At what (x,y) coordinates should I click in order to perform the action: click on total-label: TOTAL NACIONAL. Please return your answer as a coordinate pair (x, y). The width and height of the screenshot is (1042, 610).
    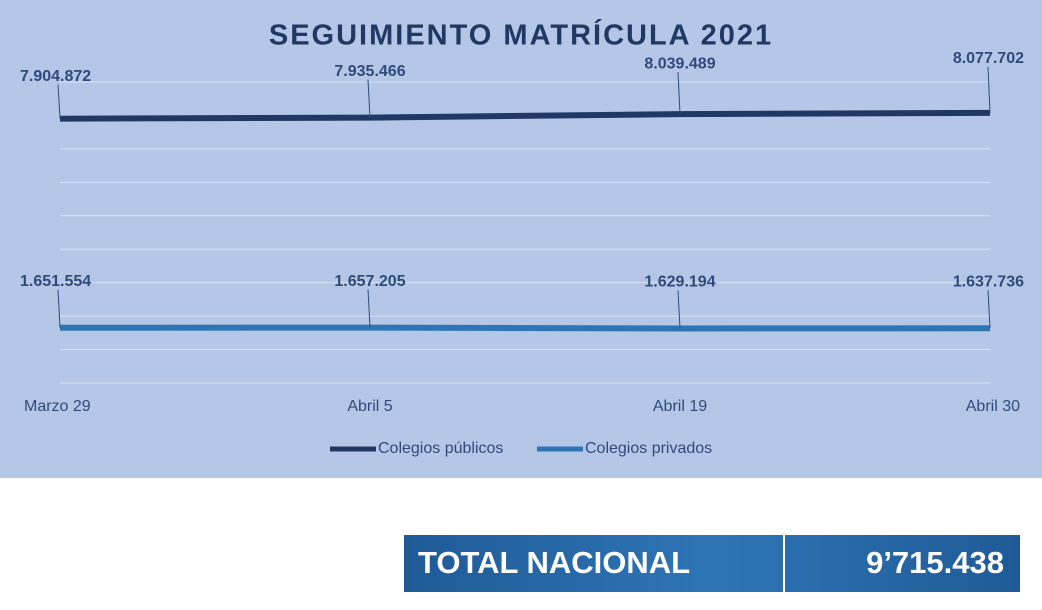
    Looking at the image, I should click on (554, 562).